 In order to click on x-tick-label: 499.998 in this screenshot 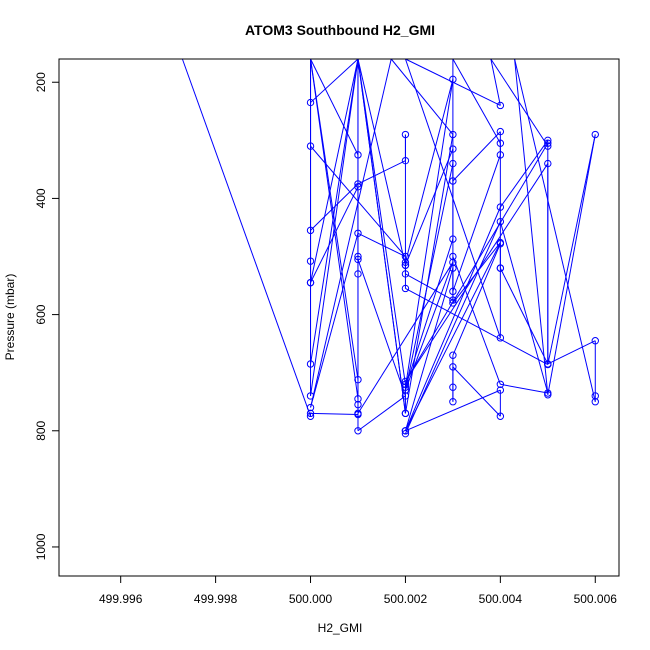, I will do `click(216, 599)`.